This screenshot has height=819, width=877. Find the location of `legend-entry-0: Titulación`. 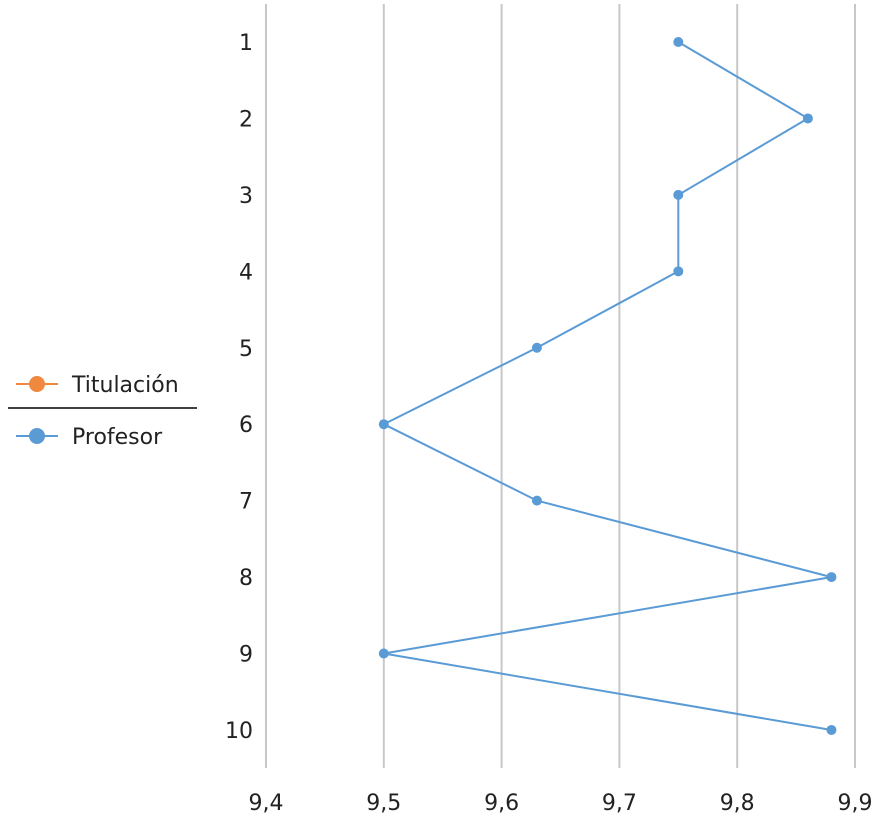

legend-entry-0: Titulación is located at coordinates (97, 385).